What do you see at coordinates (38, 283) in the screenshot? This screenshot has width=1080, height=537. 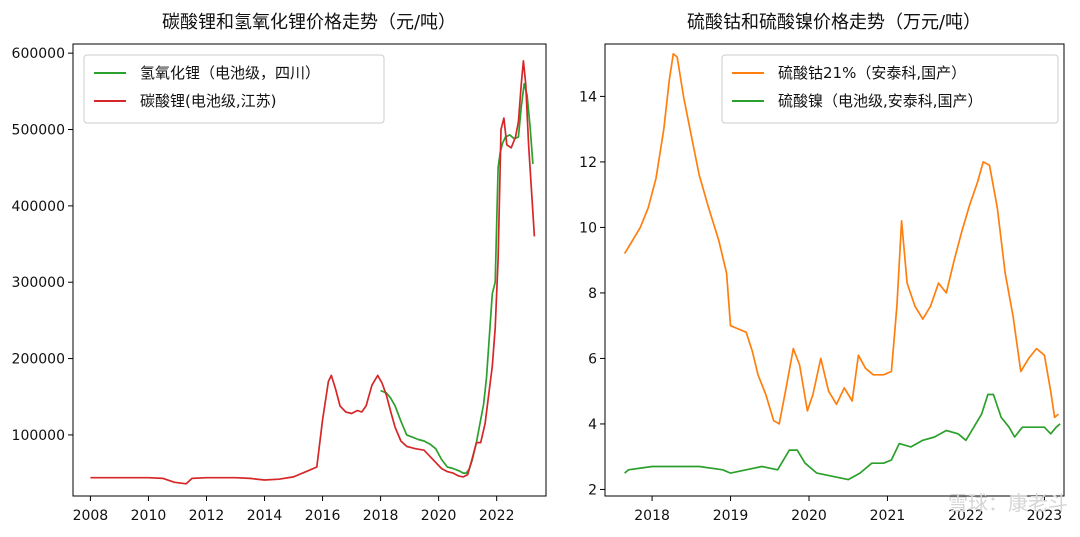 I see `y-tick-label: 300000` at bounding box center [38, 283].